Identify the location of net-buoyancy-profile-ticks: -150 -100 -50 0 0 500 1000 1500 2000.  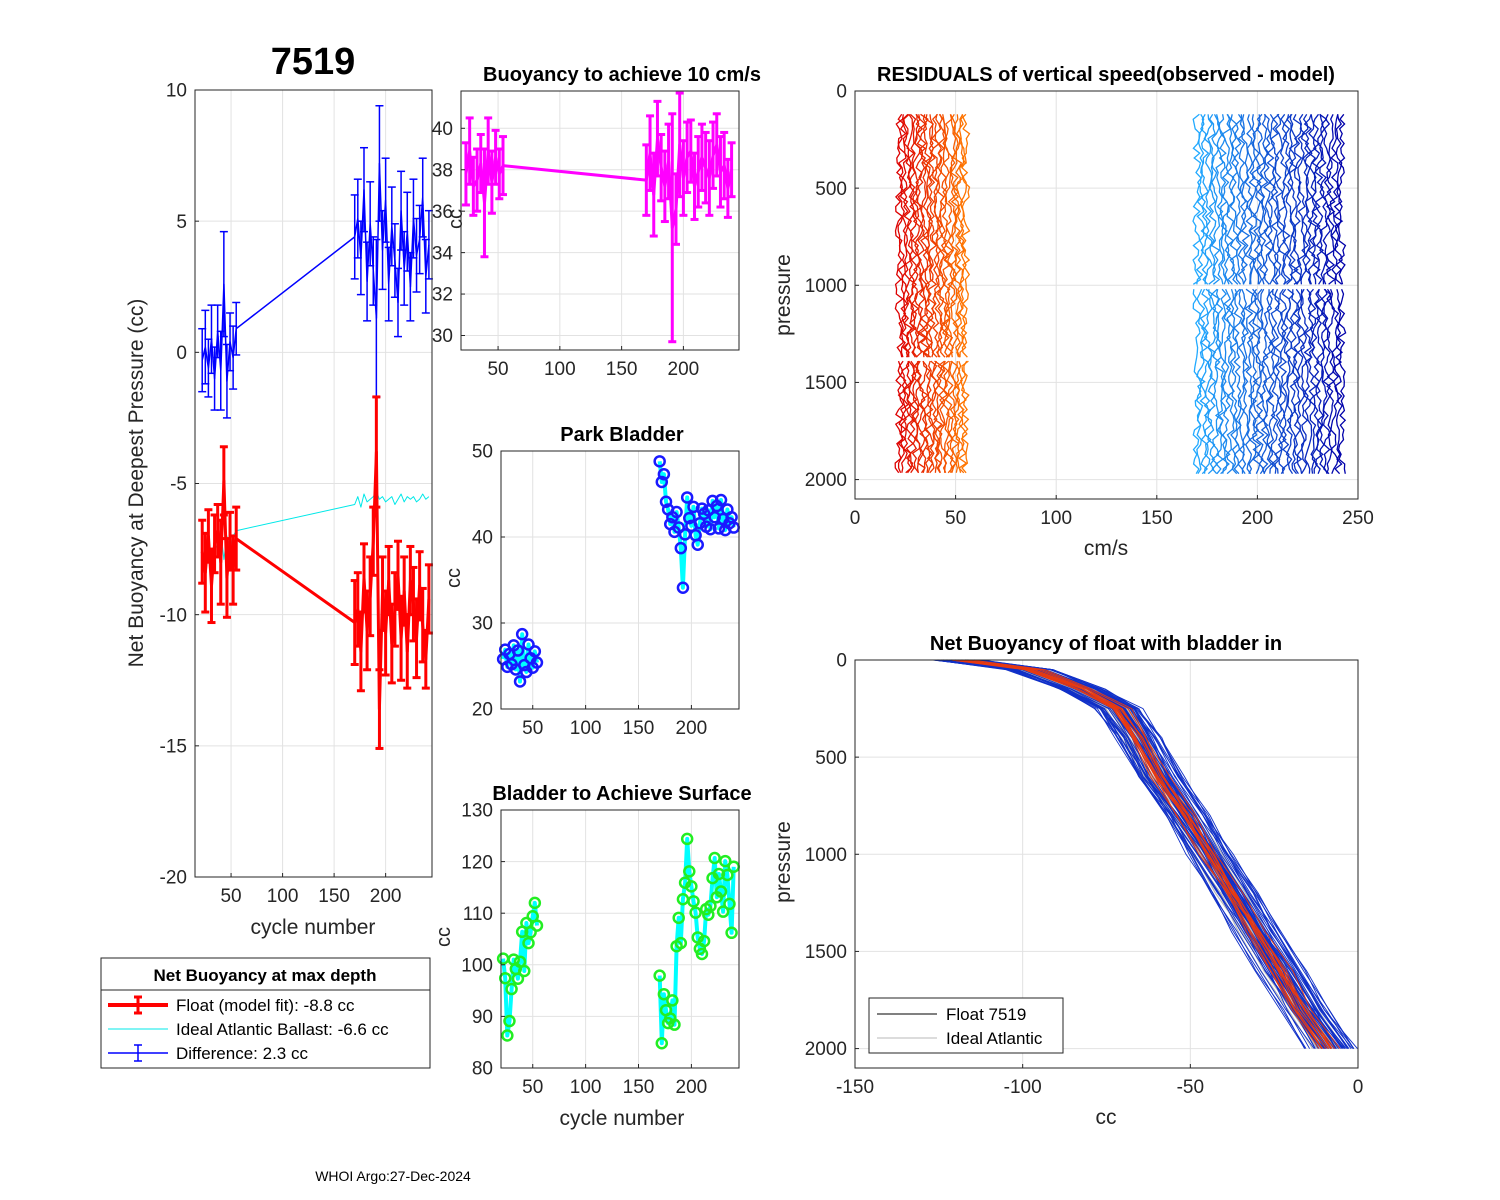
(1084, 874).